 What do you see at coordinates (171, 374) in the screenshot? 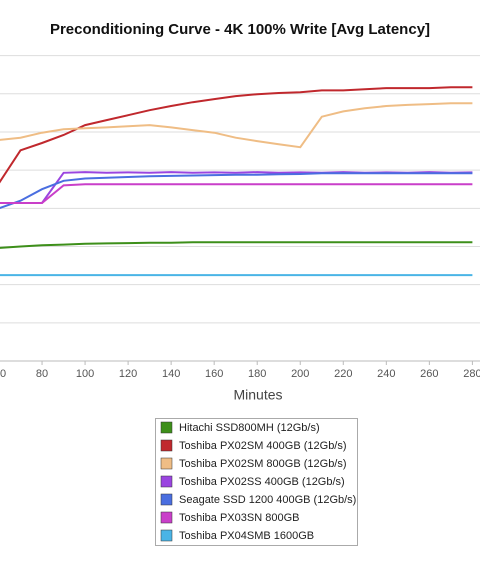
I see `x-tick-label: 140` at bounding box center [171, 374].